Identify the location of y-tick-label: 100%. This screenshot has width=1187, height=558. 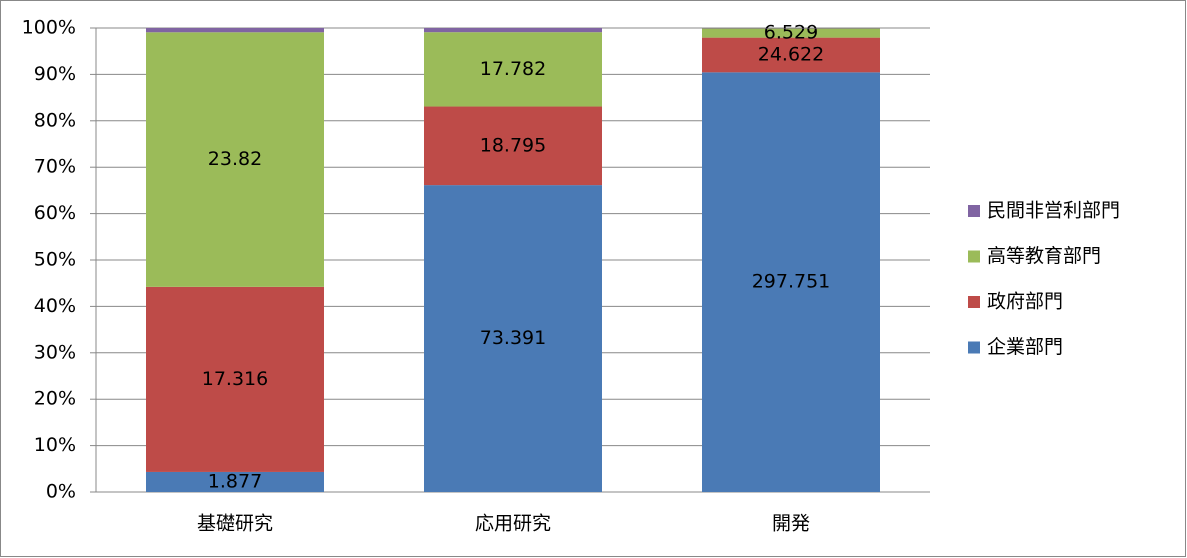
(49, 28).